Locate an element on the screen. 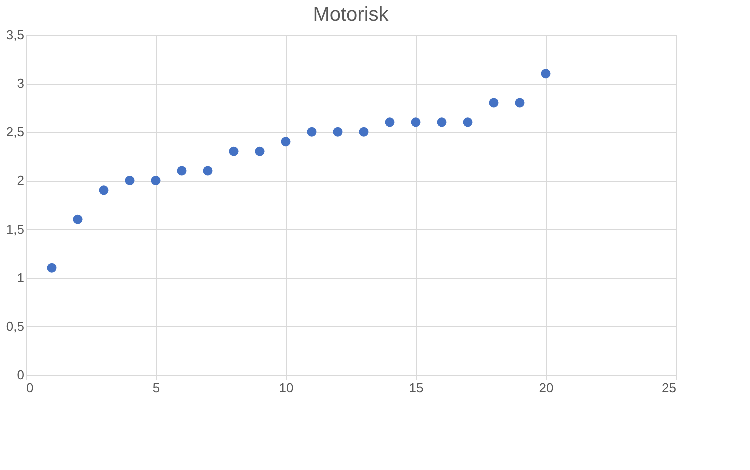 This screenshot has height=470, width=750. y-tick-label: 0,5 is located at coordinates (15, 326).